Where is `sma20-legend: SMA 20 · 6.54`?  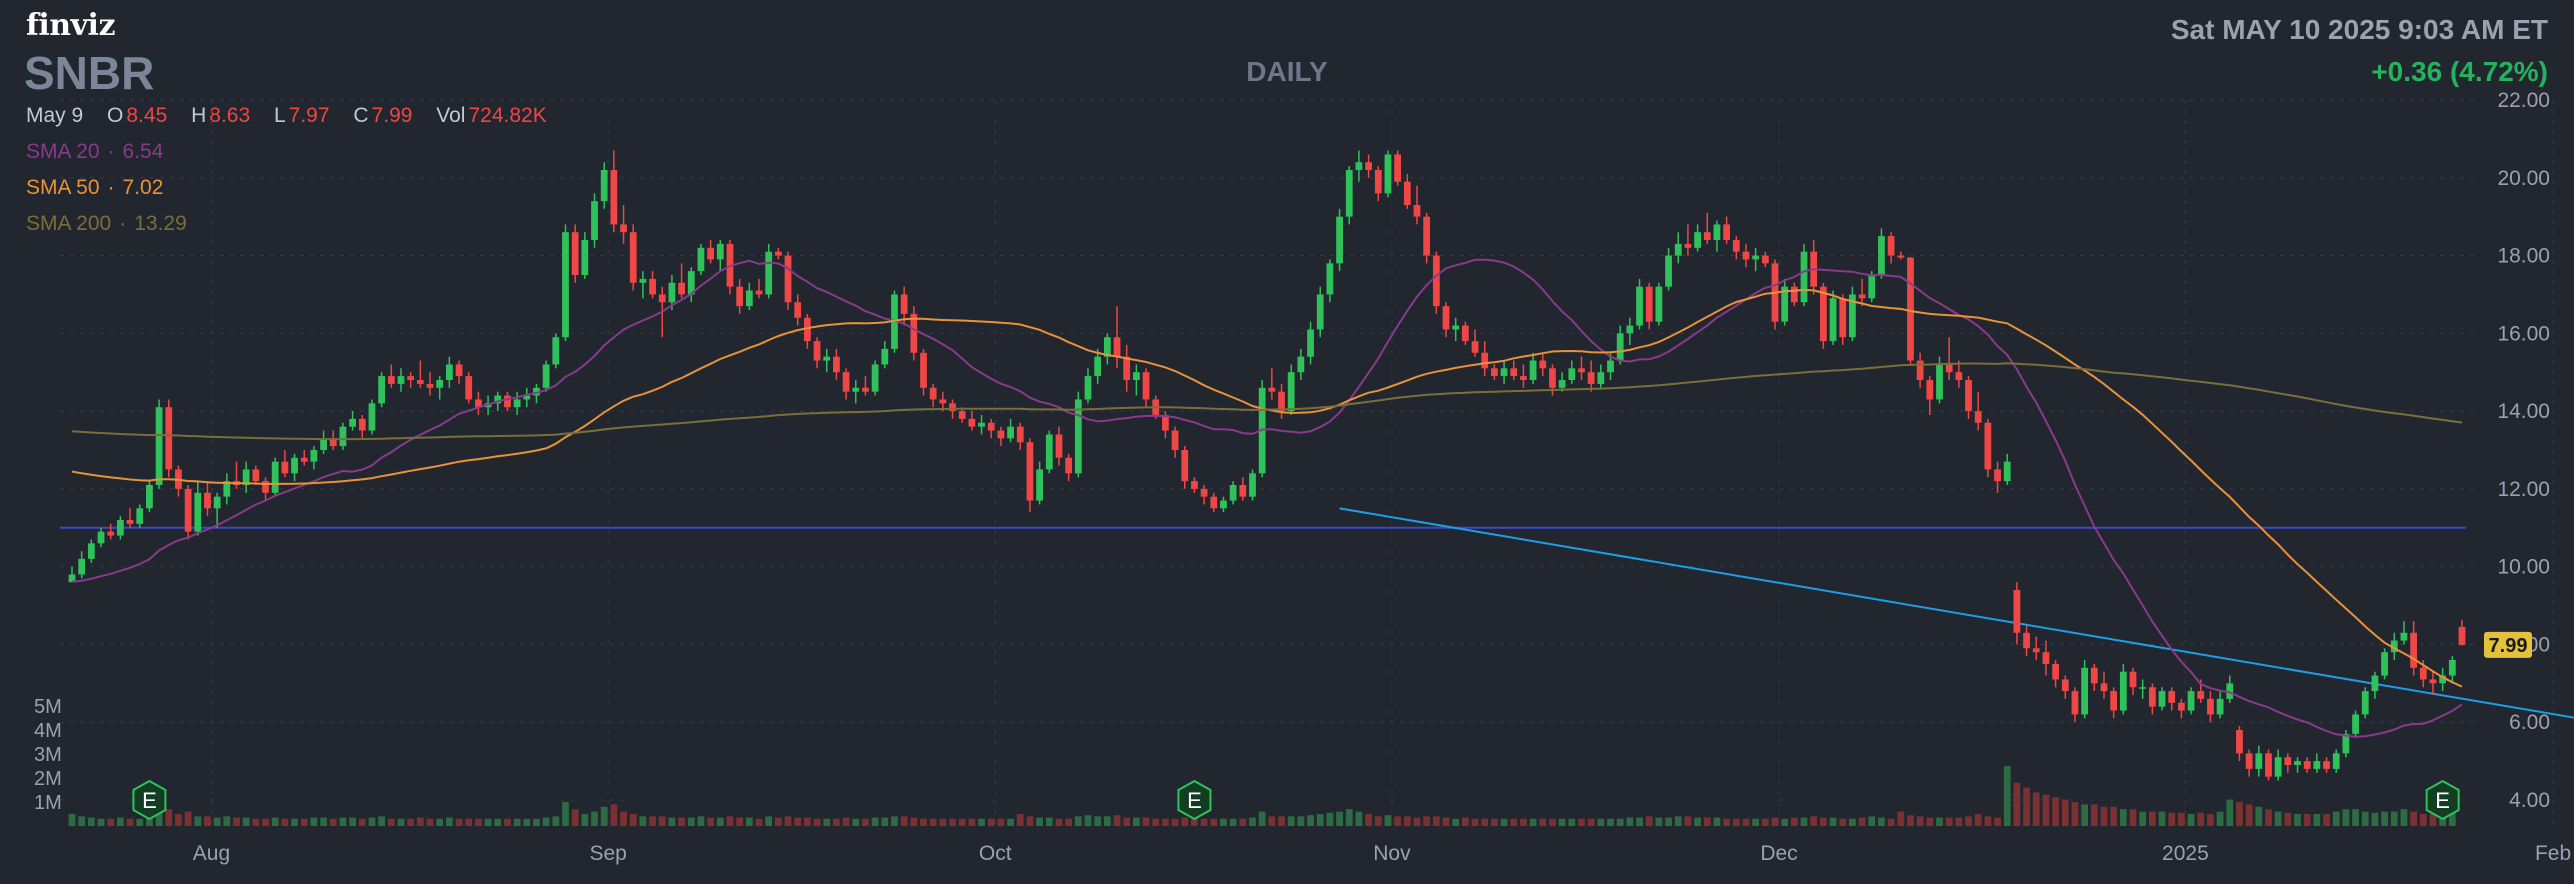
sma20-legend: SMA 20 · 6.54 is located at coordinates (95, 151).